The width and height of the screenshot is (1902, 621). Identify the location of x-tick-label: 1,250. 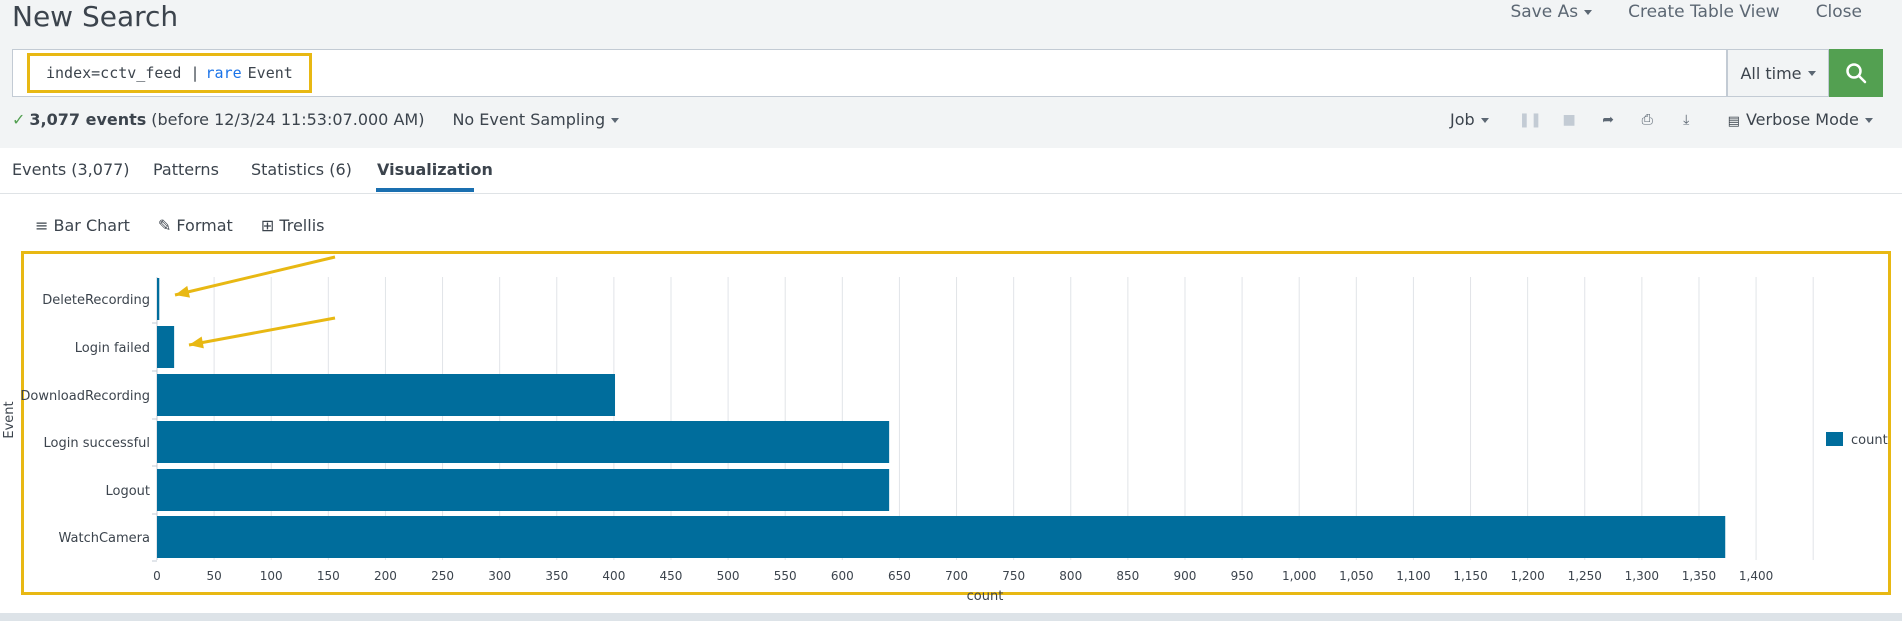
(1585, 576).